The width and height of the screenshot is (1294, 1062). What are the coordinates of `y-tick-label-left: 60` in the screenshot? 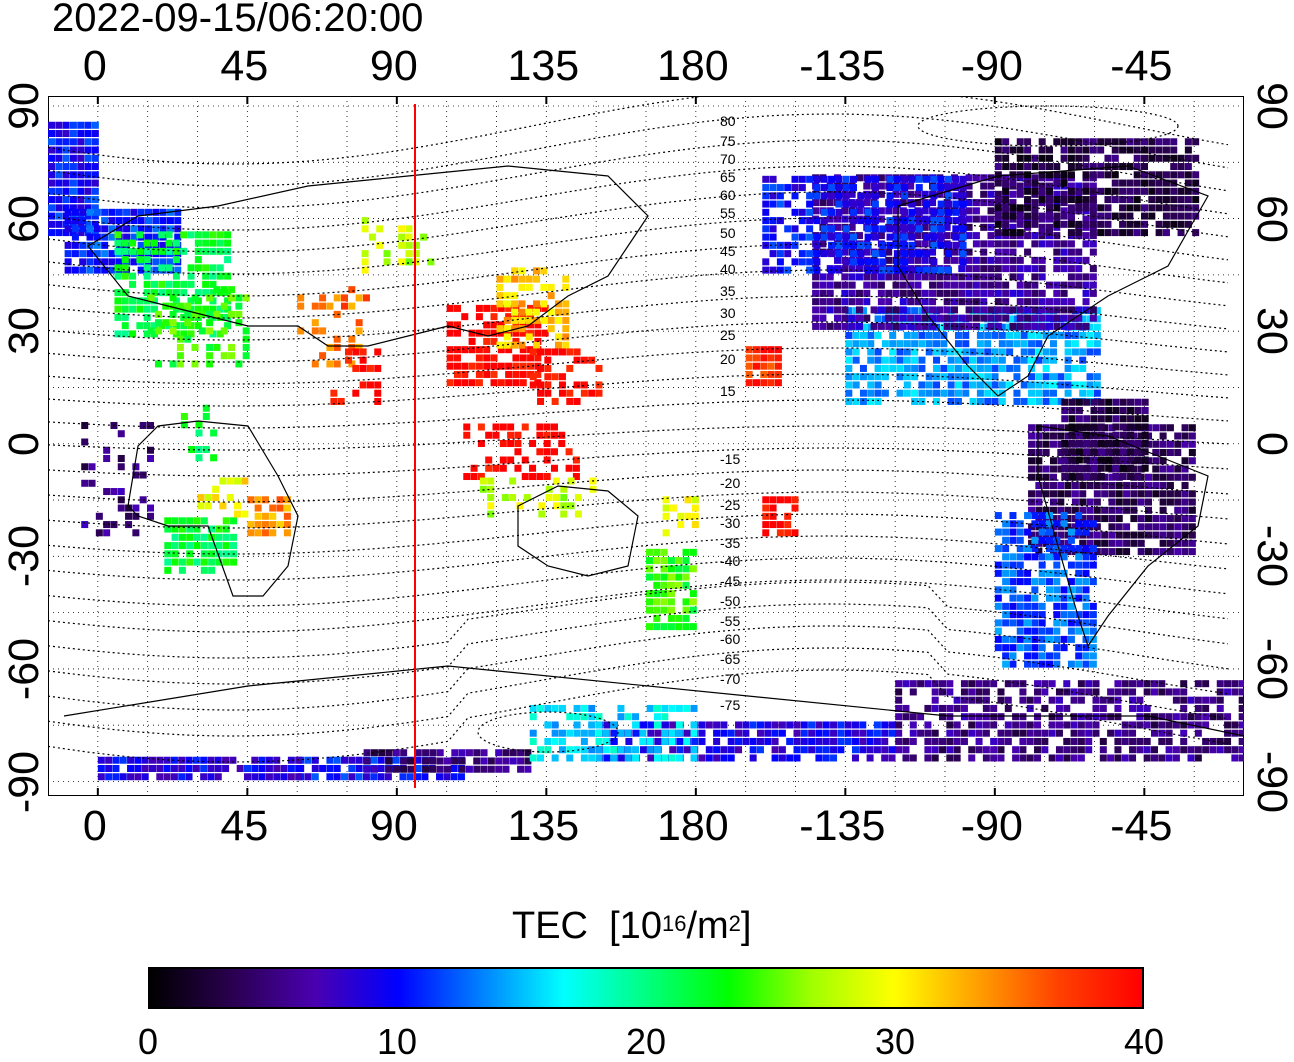 It's located at (24, 218).